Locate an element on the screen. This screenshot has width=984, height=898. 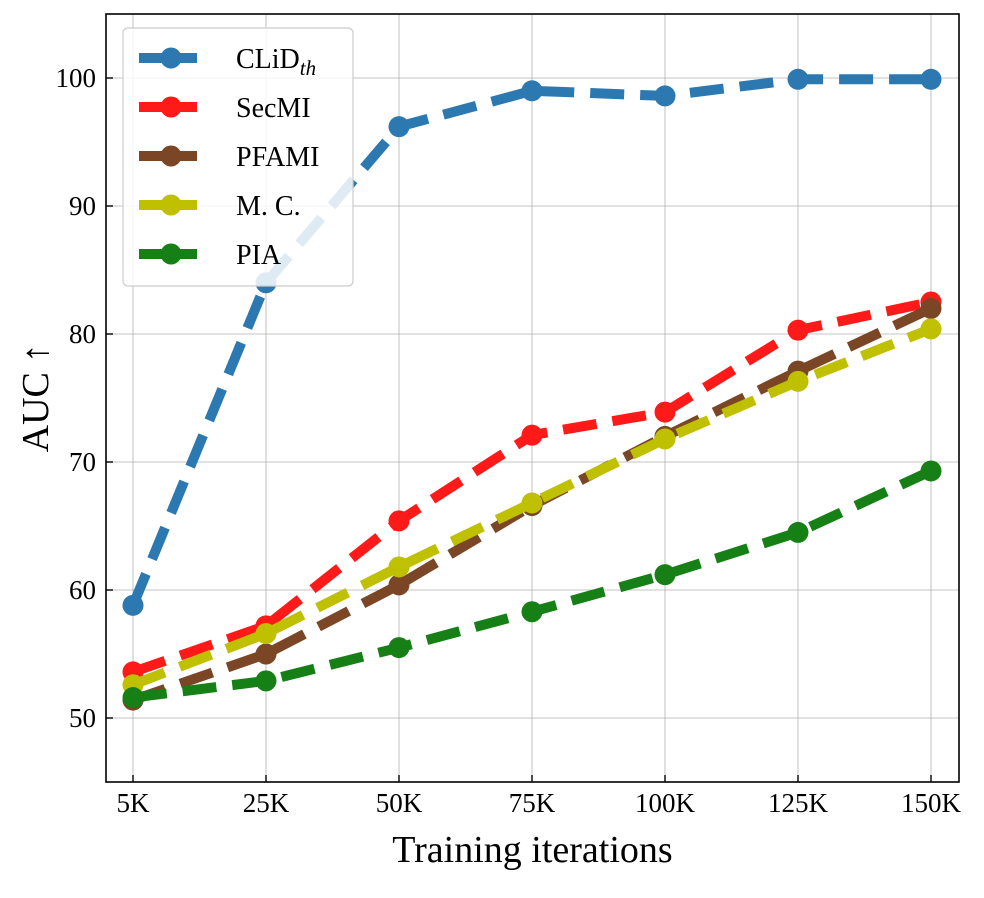
y-tick-label: 90 is located at coordinates (82, 206).